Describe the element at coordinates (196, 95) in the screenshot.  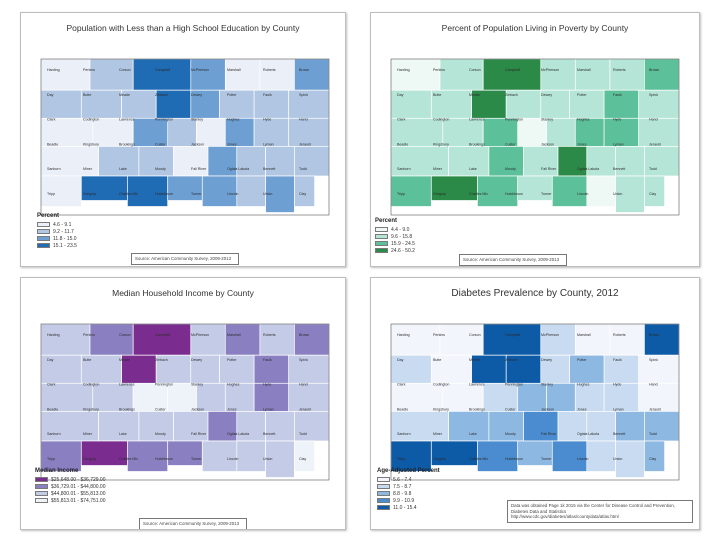
I see `county-label: Dewey` at that location.